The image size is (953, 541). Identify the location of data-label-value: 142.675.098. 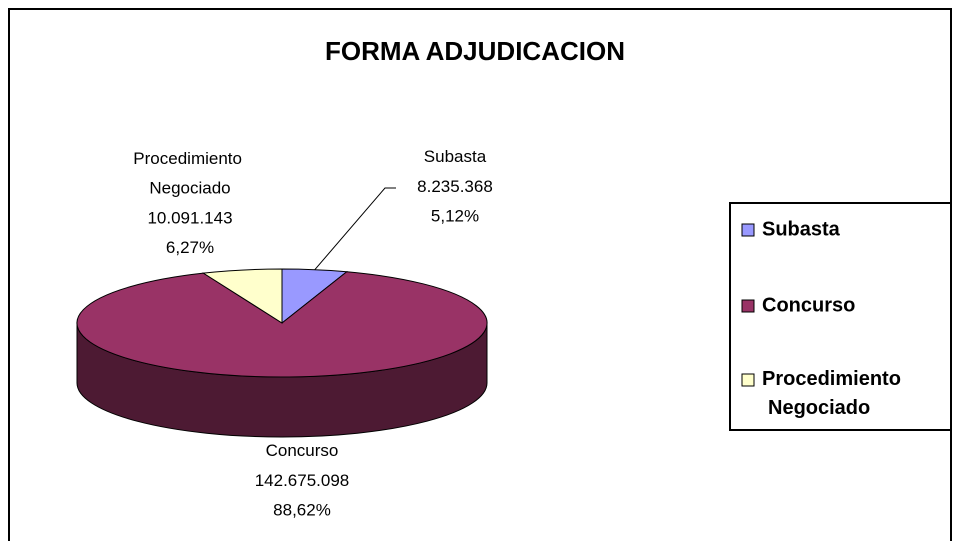
(302, 480).